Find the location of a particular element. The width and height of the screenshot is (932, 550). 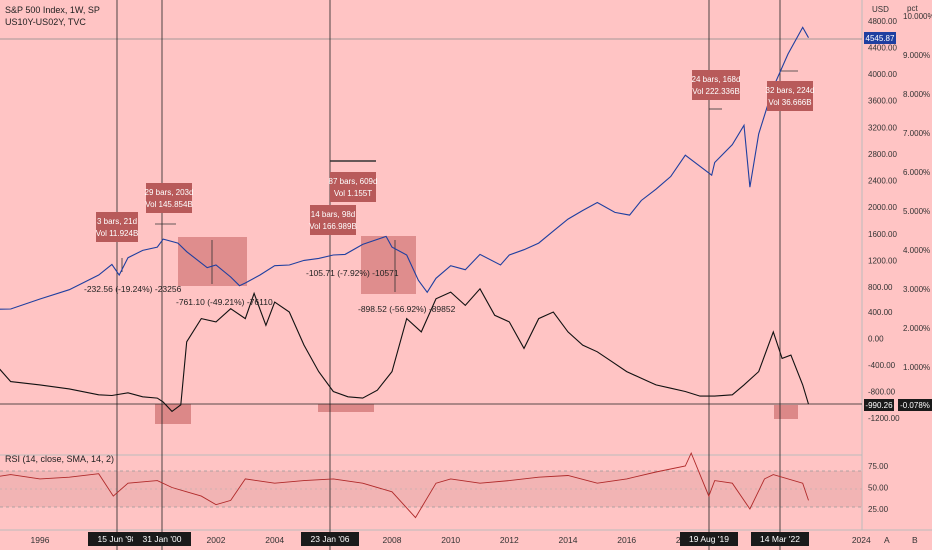

rsi-tick-group: 75.00 50.00 25.00 is located at coordinates (878, 488).